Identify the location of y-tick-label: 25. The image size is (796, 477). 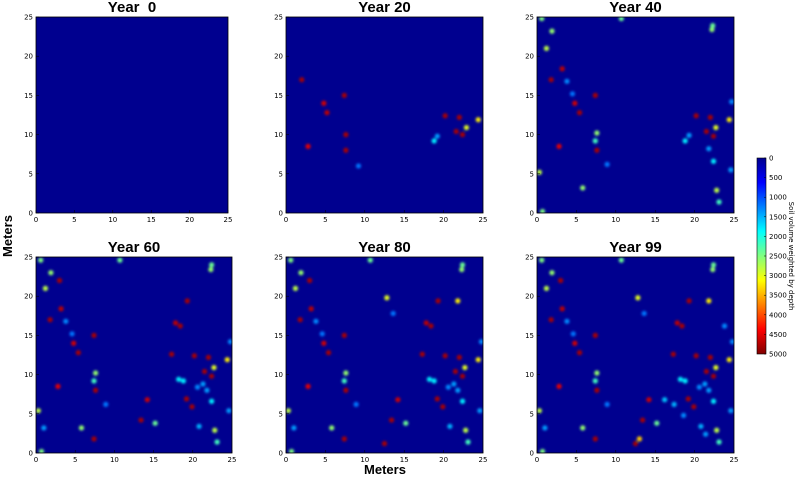
(278, 18).